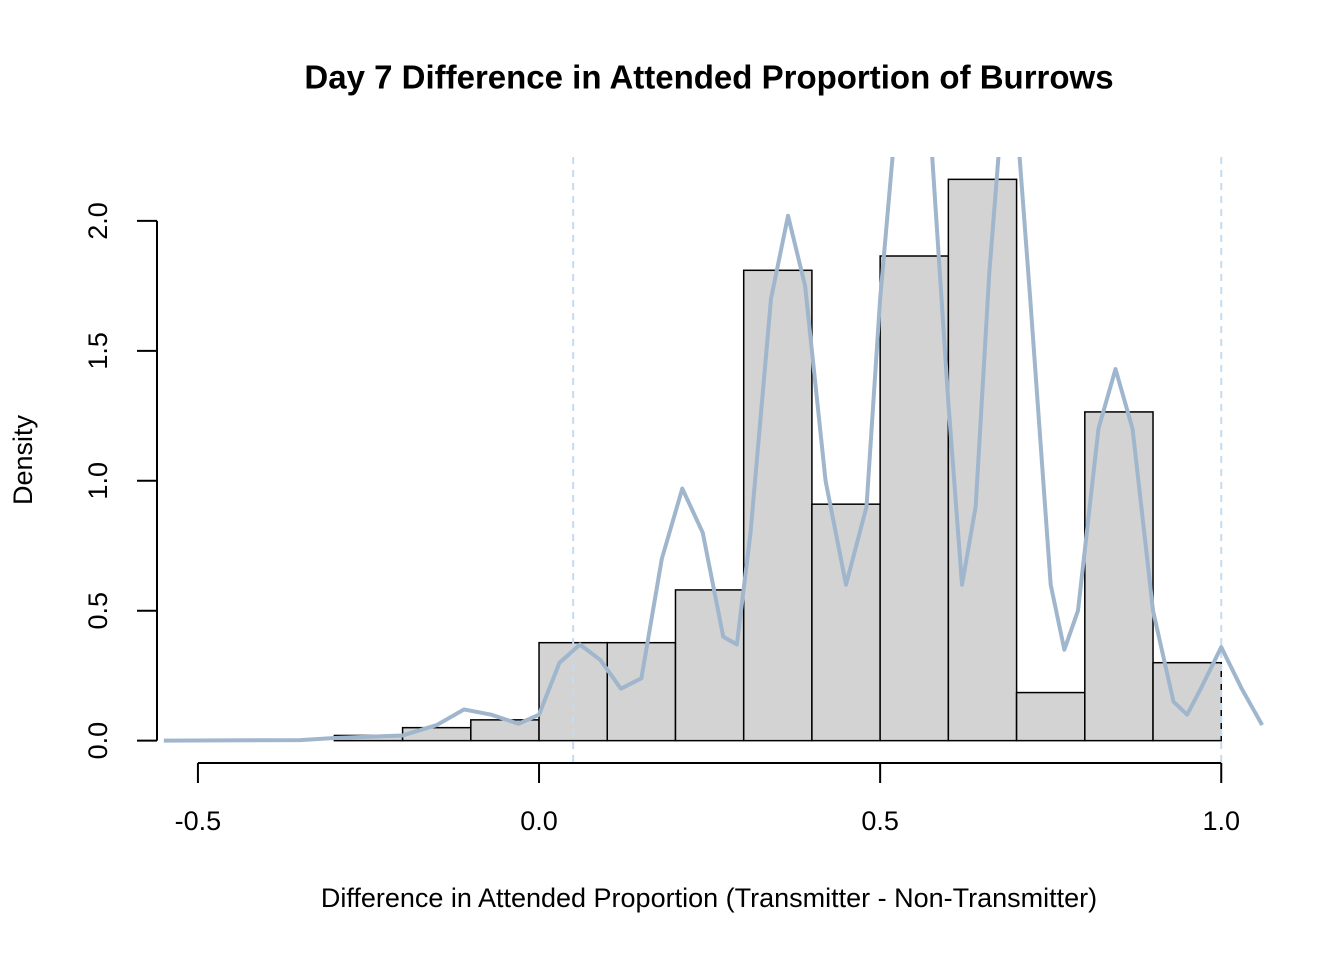 This screenshot has height=960, width=1344. I want to click on y-tick-label: 0.0, so click(98, 741).